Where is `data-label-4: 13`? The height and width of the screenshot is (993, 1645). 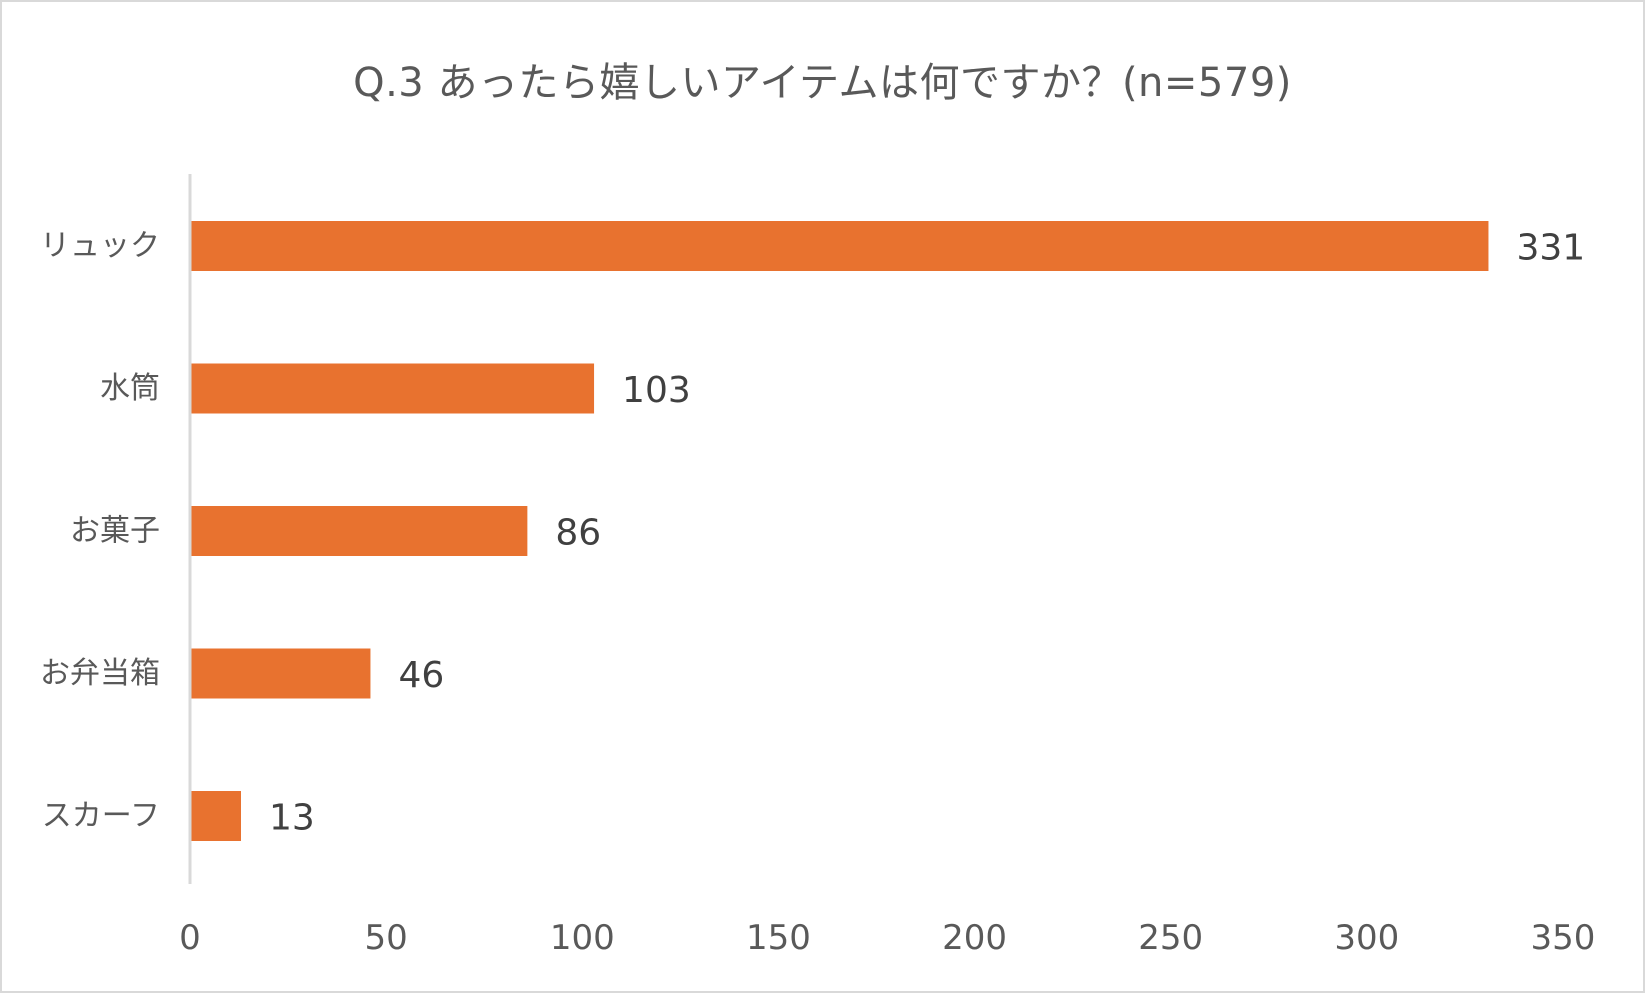 data-label-4: 13 is located at coordinates (292, 818).